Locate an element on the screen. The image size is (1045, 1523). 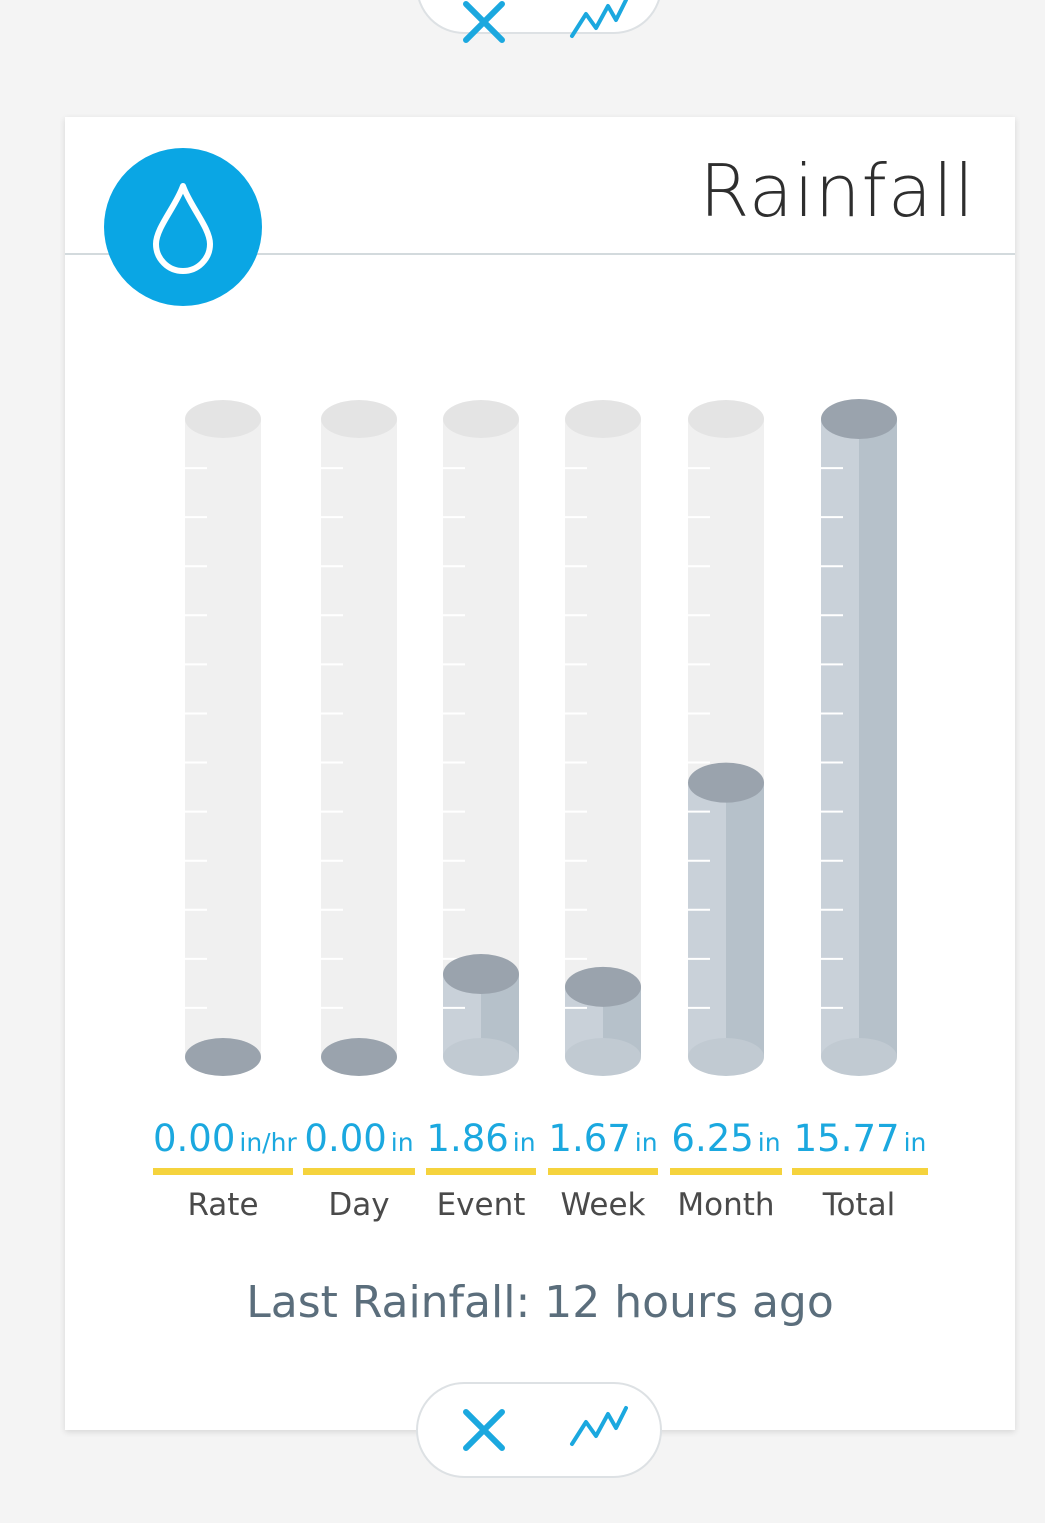
category-label-rate: Rate is located at coordinates (223, 1205).